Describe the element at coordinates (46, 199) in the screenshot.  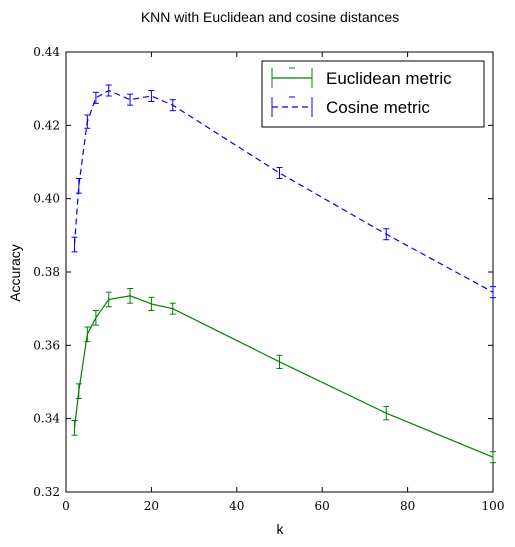
I see `y-tick-label: 0.40` at that location.